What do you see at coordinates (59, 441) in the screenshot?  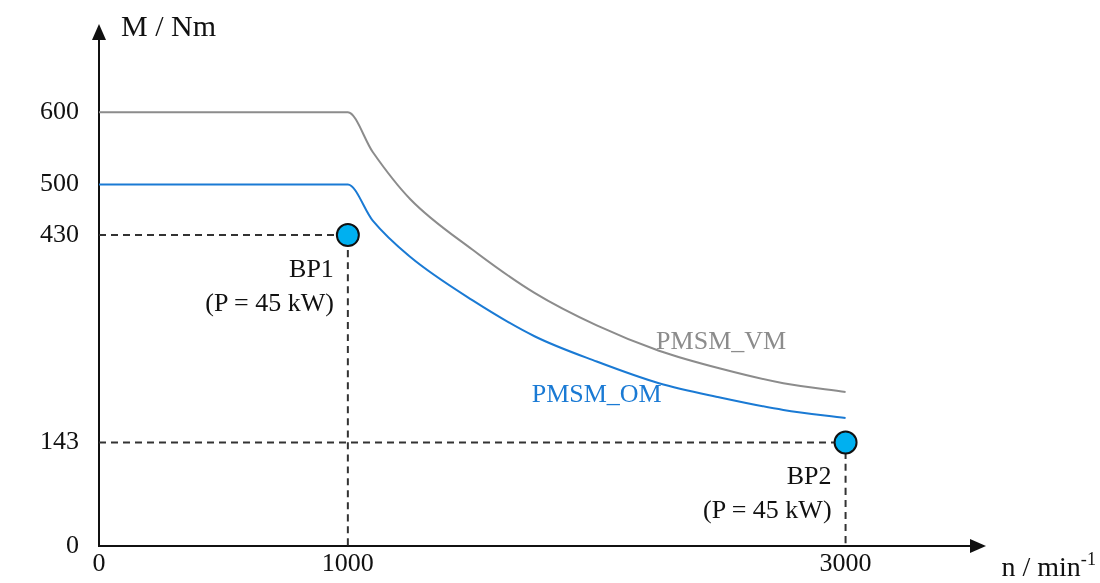 I see `y-tick-label: 143` at bounding box center [59, 441].